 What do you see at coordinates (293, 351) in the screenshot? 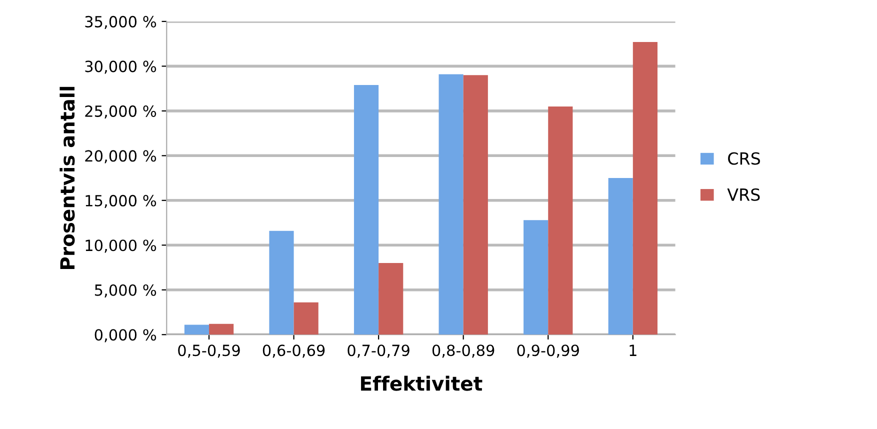
I see `x-tick-label: 0,6-0,69` at bounding box center [293, 351].